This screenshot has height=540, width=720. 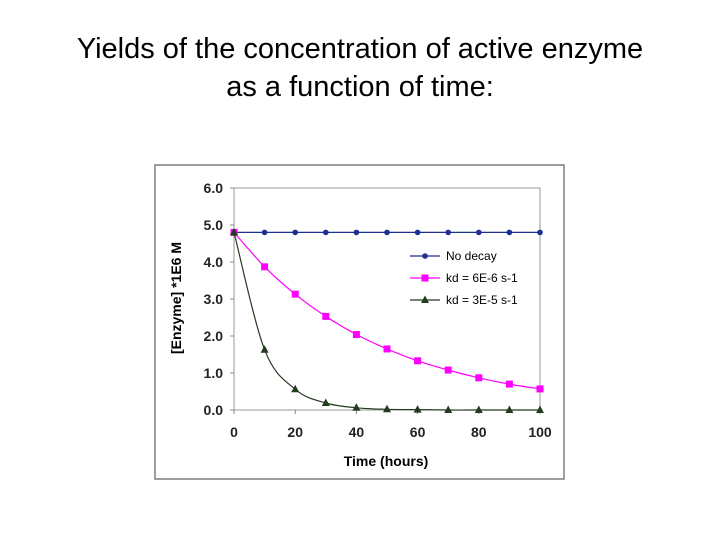 What do you see at coordinates (357, 432) in the screenshot?
I see `x-tick-label: 40` at bounding box center [357, 432].